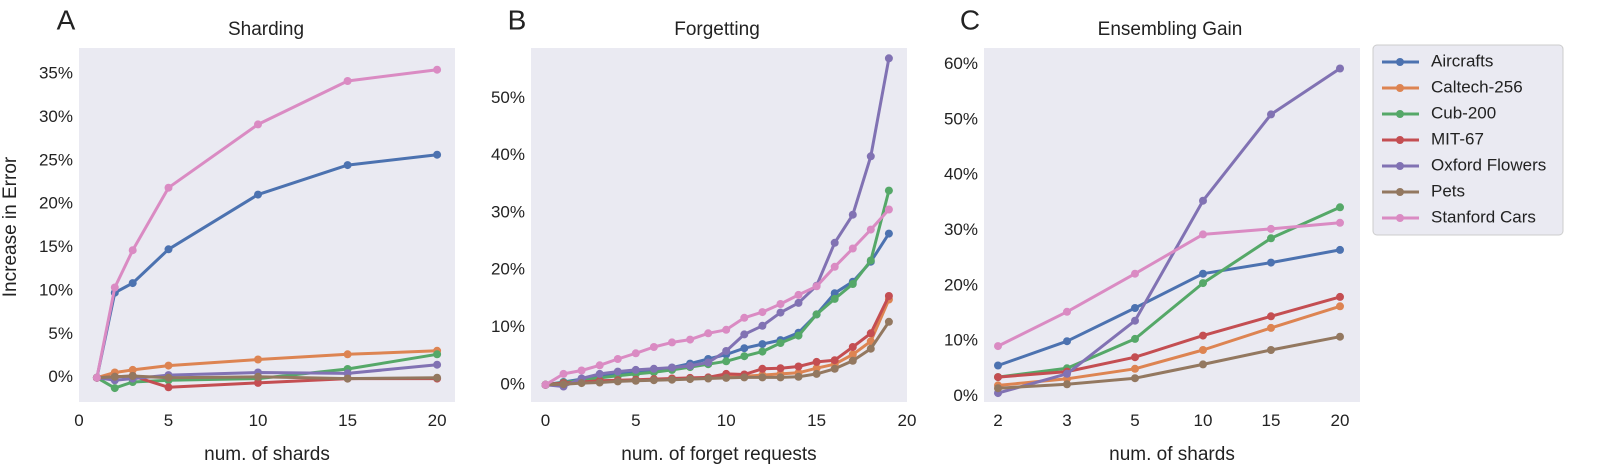  I want to click on legend-item-caltech-256: Caltech-256, so click(1452, 86).